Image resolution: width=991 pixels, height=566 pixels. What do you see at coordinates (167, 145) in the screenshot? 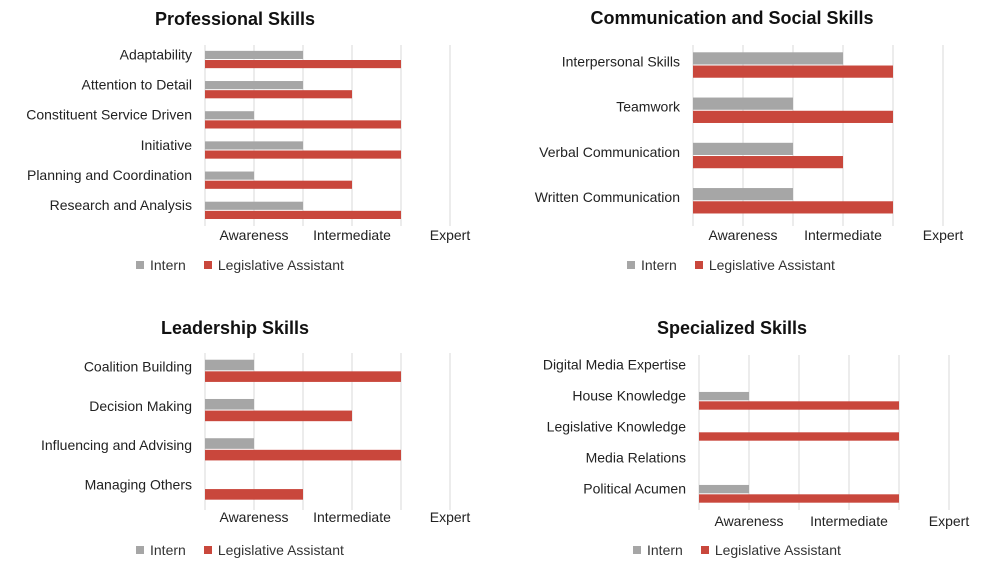
I see `category-label: Initiative` at bounding box center [167, 145].